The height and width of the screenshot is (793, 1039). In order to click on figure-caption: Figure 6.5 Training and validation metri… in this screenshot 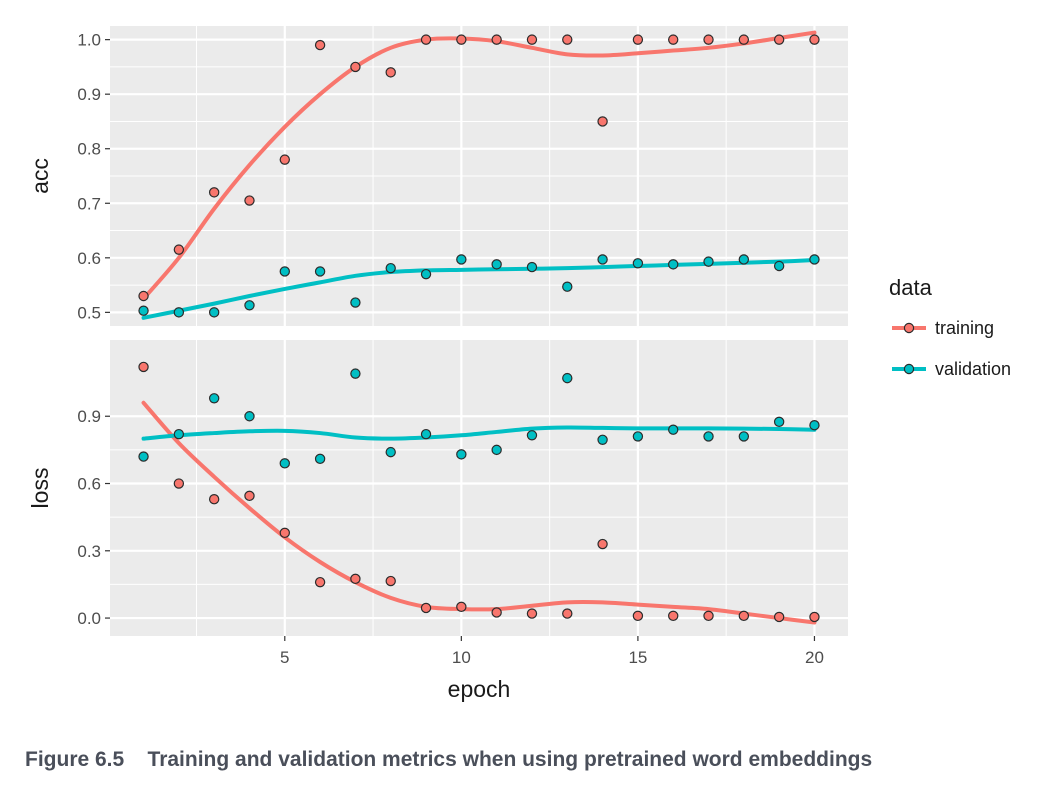, I will do `click(449, 759)`.